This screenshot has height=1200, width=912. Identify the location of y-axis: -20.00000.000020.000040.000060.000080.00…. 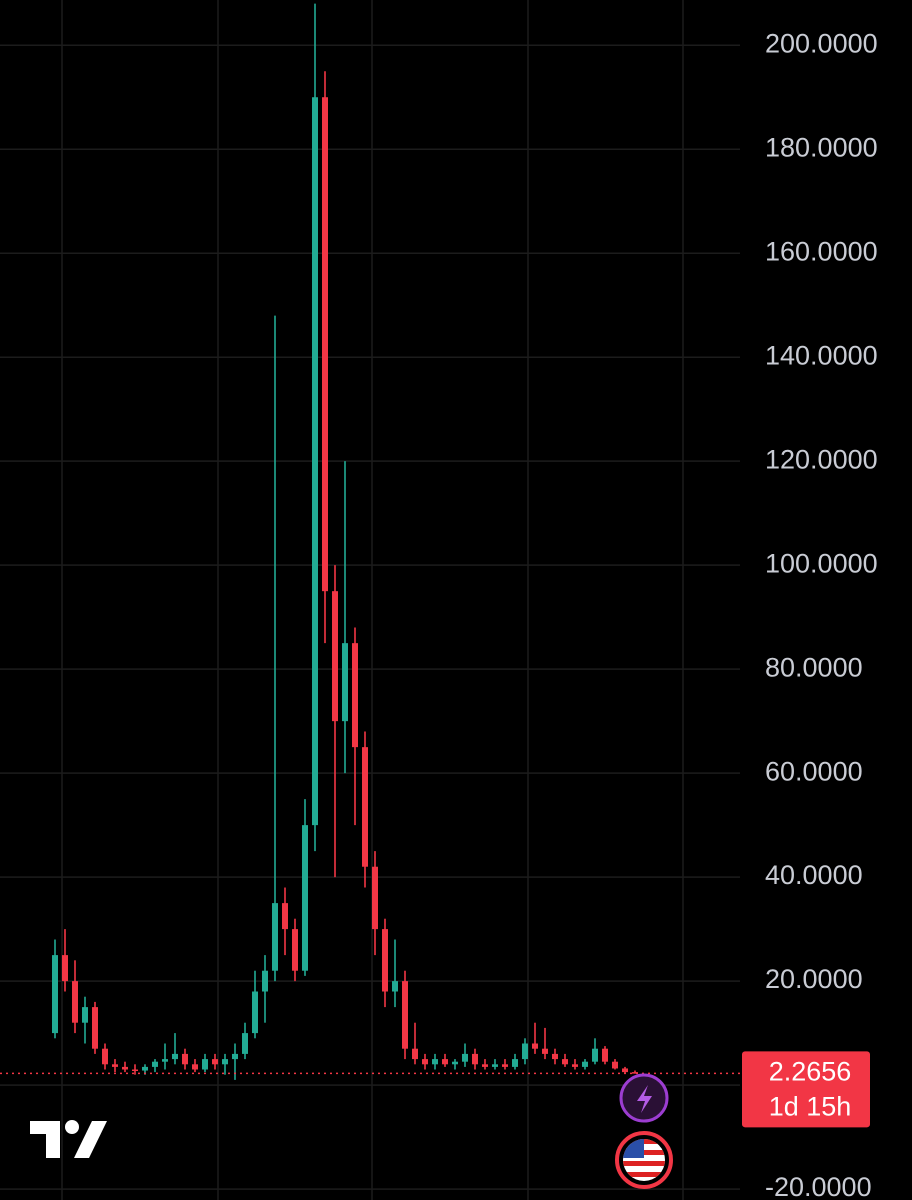
(810, 614).